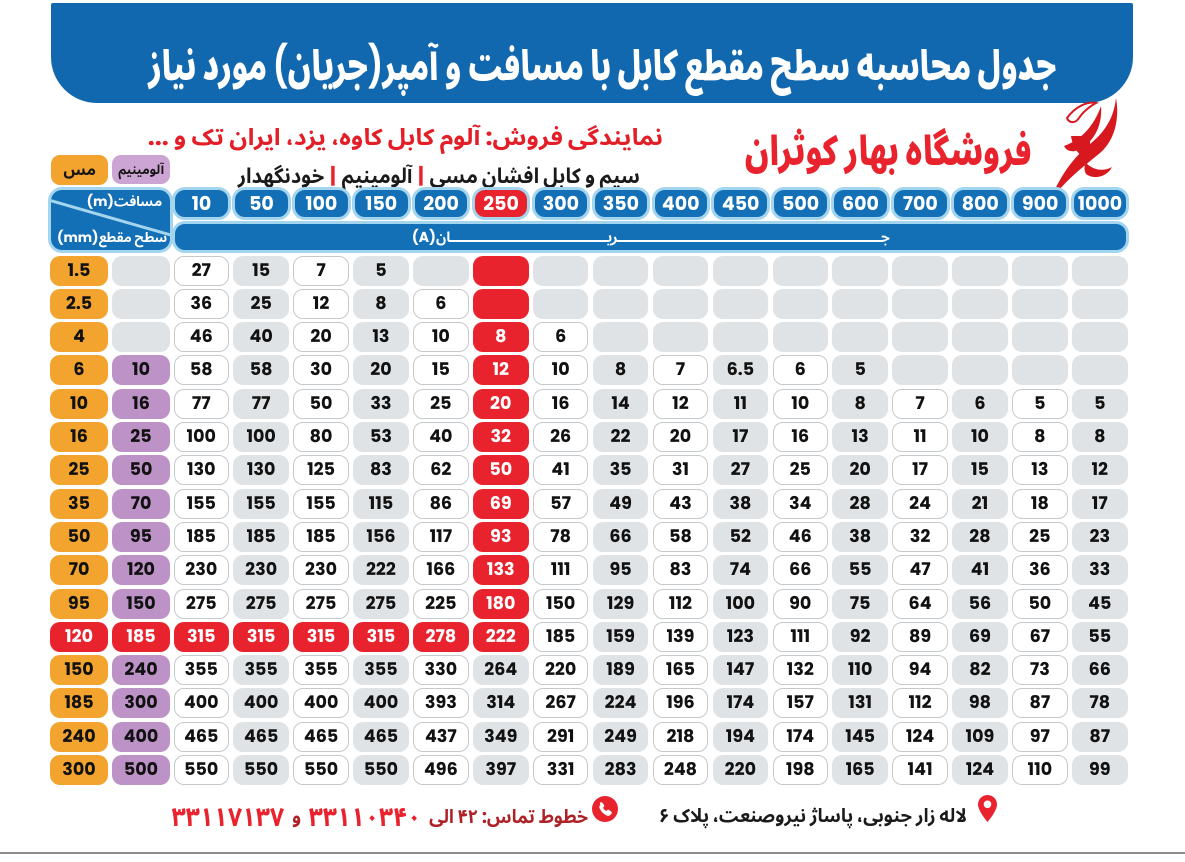 The image size is (1185, 862). Describe the element at coordinates (1100, 503) in the screenshot. I see `amp-cell-r7-c15: 17` at that location.